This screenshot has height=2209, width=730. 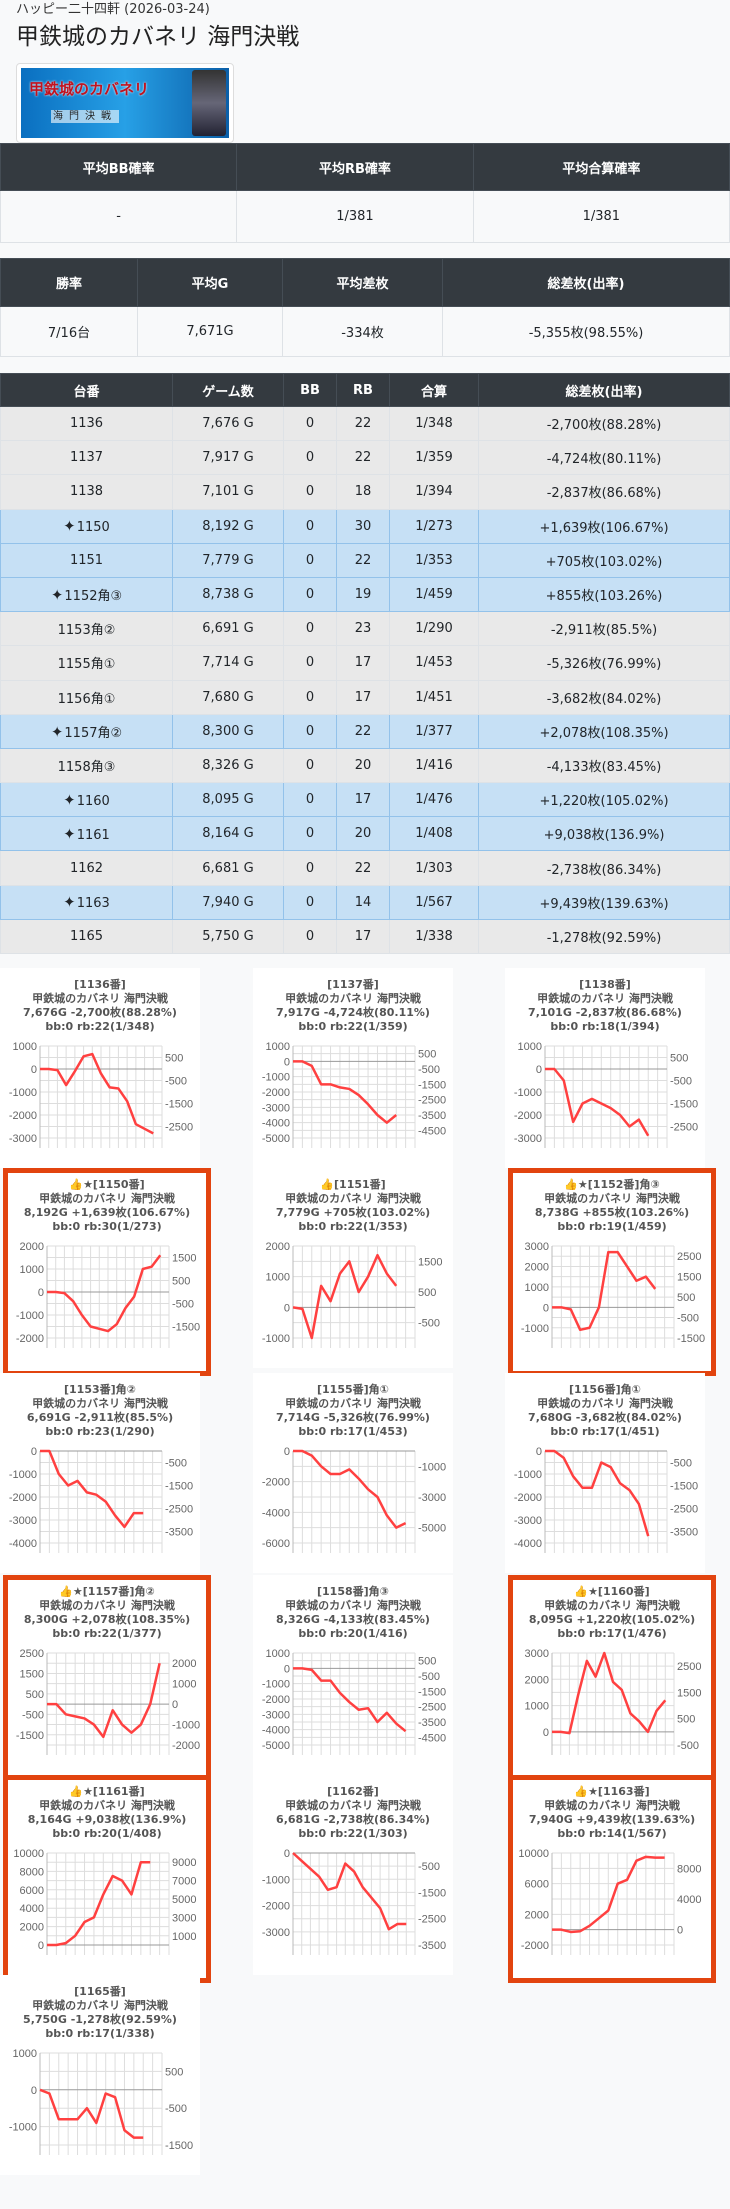 What do you see at coordinates (365, 458) in the screenshot?
I see `table-row: 1137 7,917 G 0 22 1/359 -4,724枚(80.11%)` at bounding box center [365, 458].